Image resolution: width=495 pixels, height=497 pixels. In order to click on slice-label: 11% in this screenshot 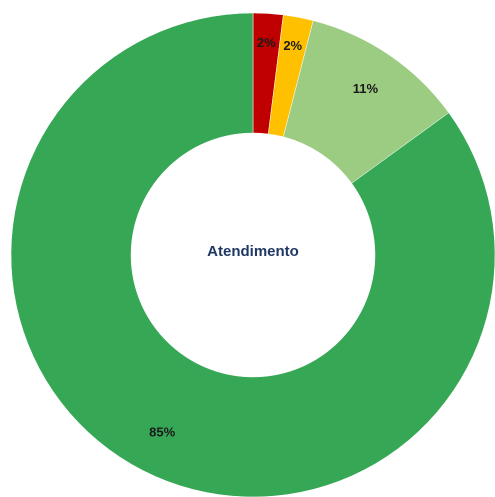, I will do `click(366, 88)`.